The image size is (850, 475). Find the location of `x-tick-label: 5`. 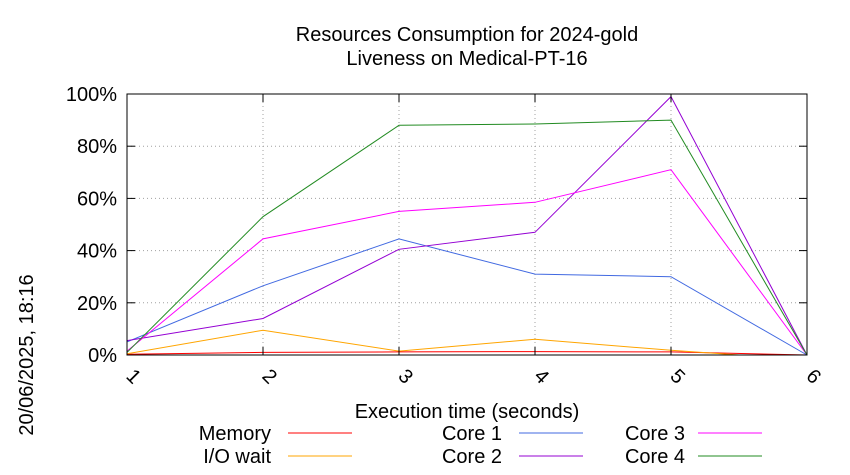

x-tick-label: 5 is located at coordinates (677, 376).